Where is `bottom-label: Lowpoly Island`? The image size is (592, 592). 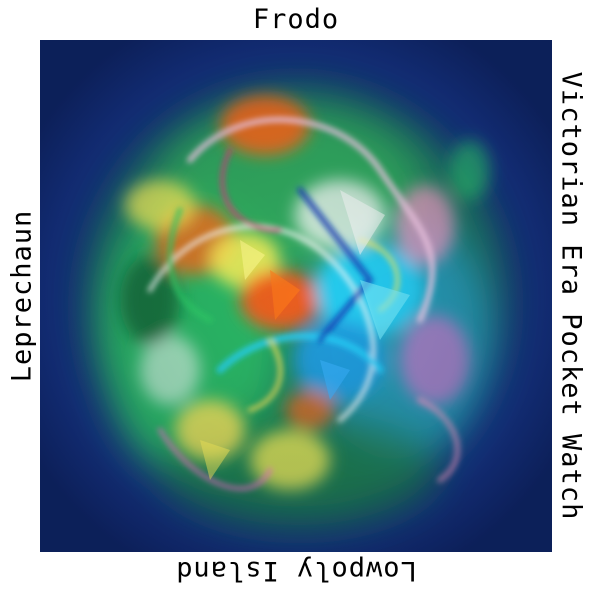
bottom-label: Lowpoly Island is located at coordinates (296, 570).